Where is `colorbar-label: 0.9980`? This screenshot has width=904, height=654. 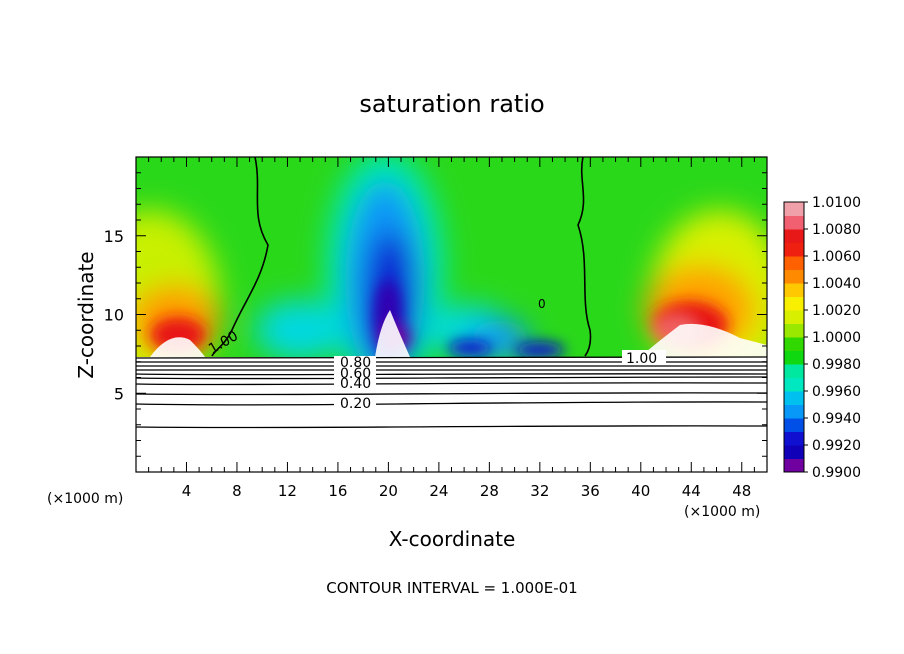
colorbar-label: 0.9980 is located at coordinates (836, 365).